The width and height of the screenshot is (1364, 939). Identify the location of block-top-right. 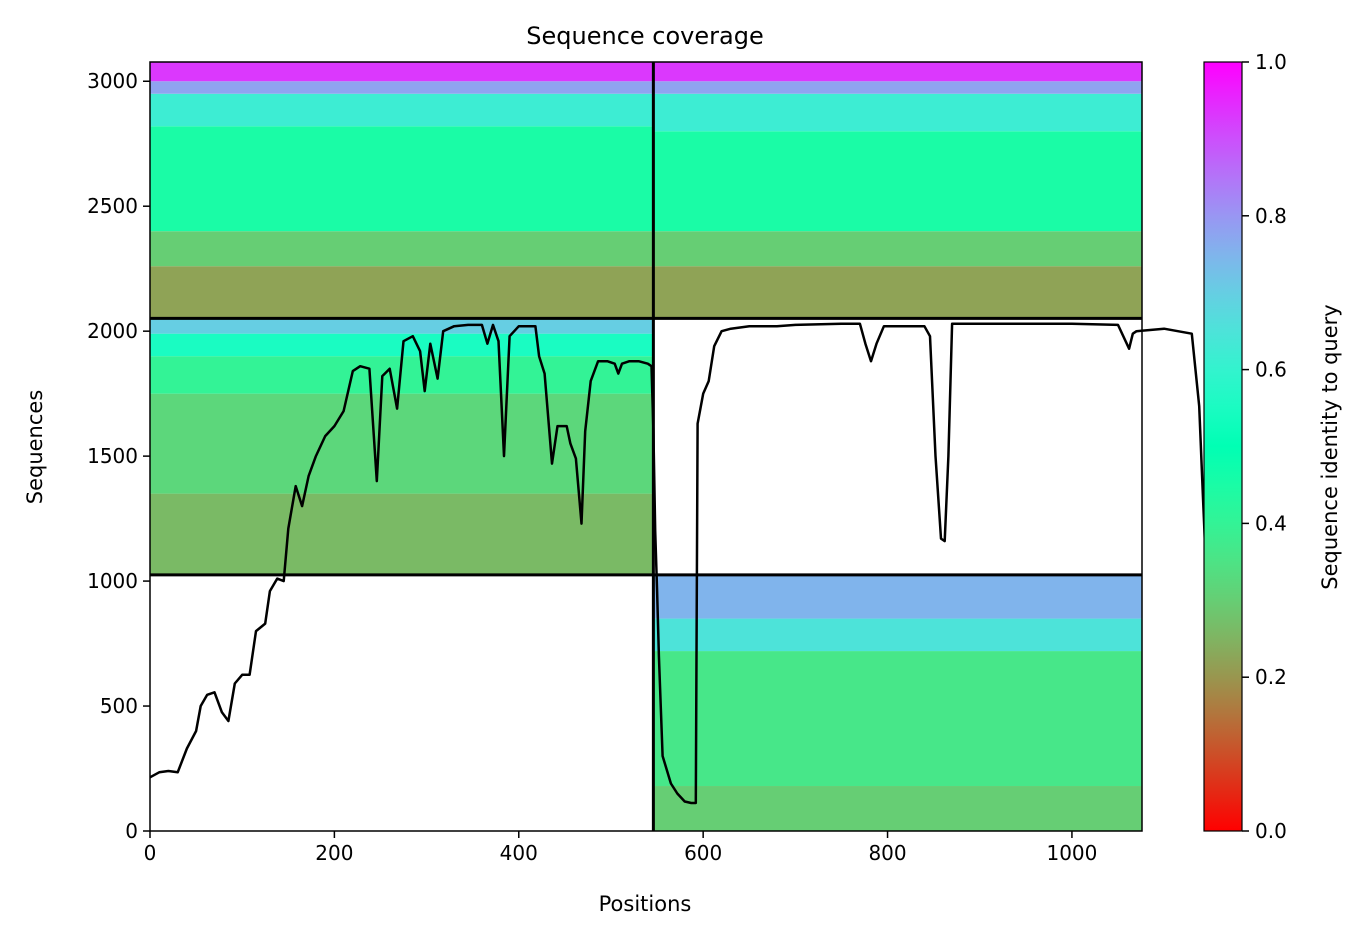
(897, 190).